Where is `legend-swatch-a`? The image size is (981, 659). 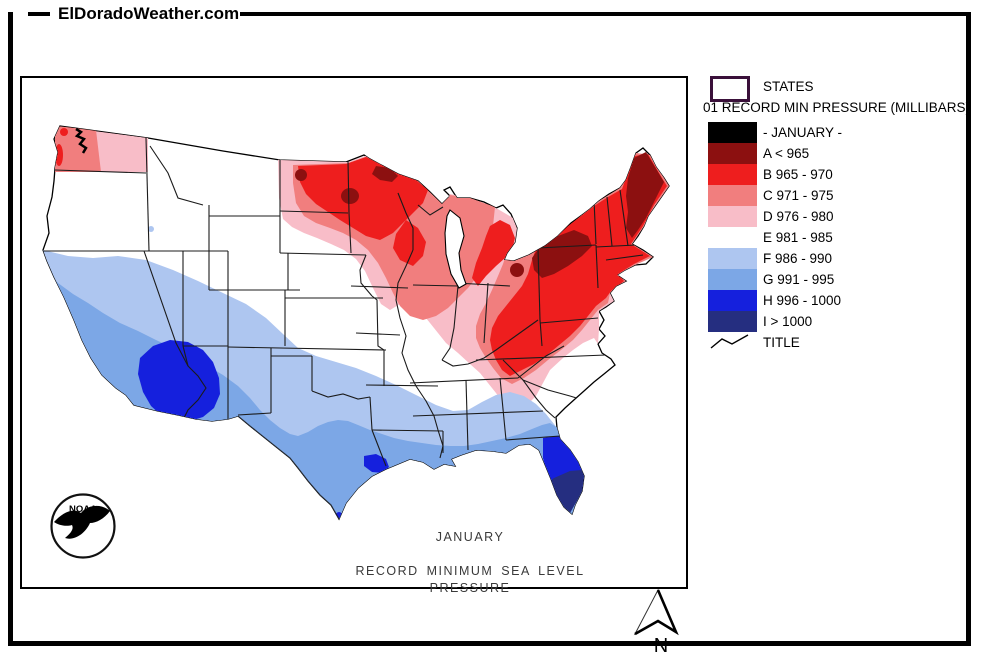
legend-swatch-a is located at coordinates (732, 153).